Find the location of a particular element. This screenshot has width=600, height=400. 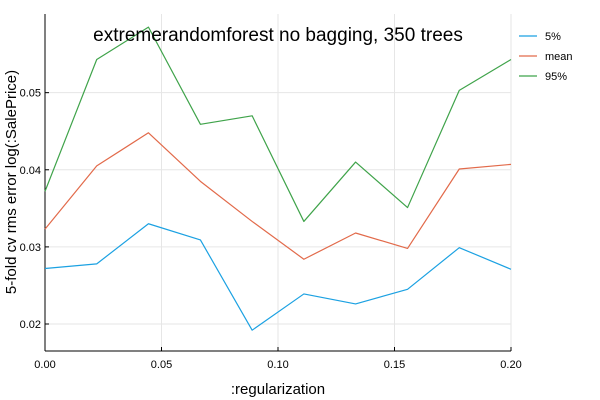

y-tick-label: 0.04 is located at coordinates (30, 171).